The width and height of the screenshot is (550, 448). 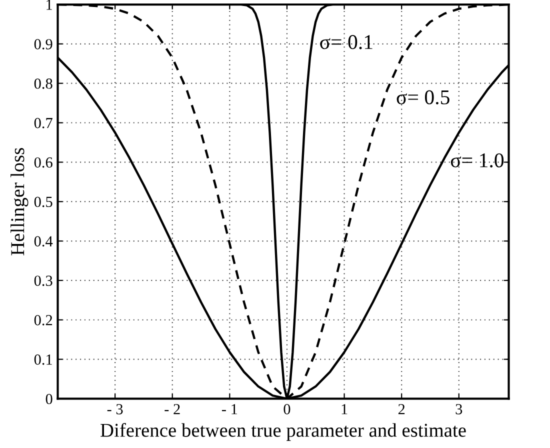 I want to click on annotation: σ= 1.0, so click(x=477, y=160).